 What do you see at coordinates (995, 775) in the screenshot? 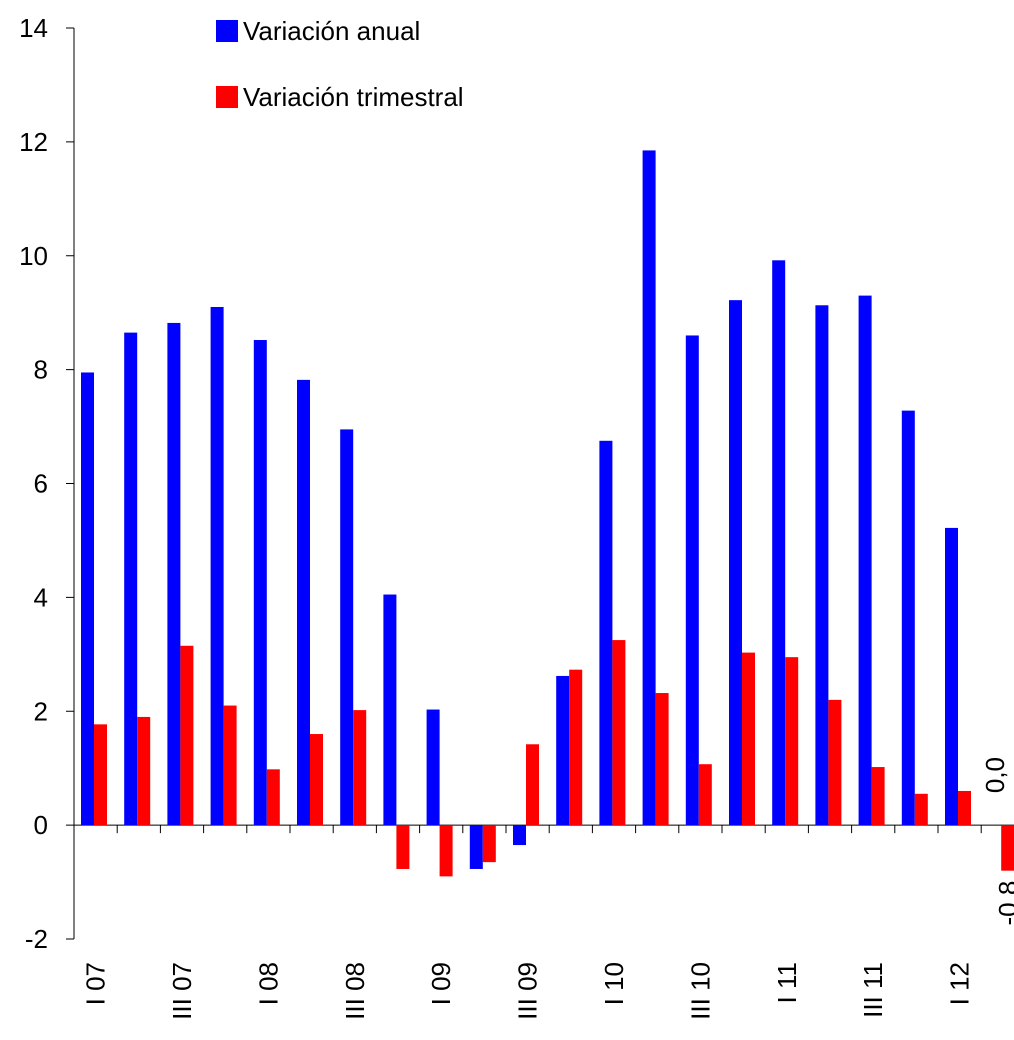
I see `data-label: 0,0` at bounding box center [995, 775].